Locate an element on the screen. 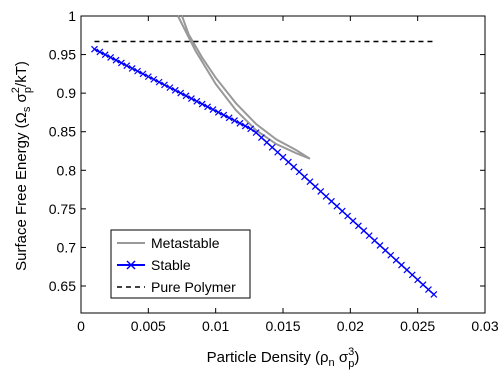 The image size is (503, 377). y-axis-label-sup: 2 is located at coordinates (16, 90).